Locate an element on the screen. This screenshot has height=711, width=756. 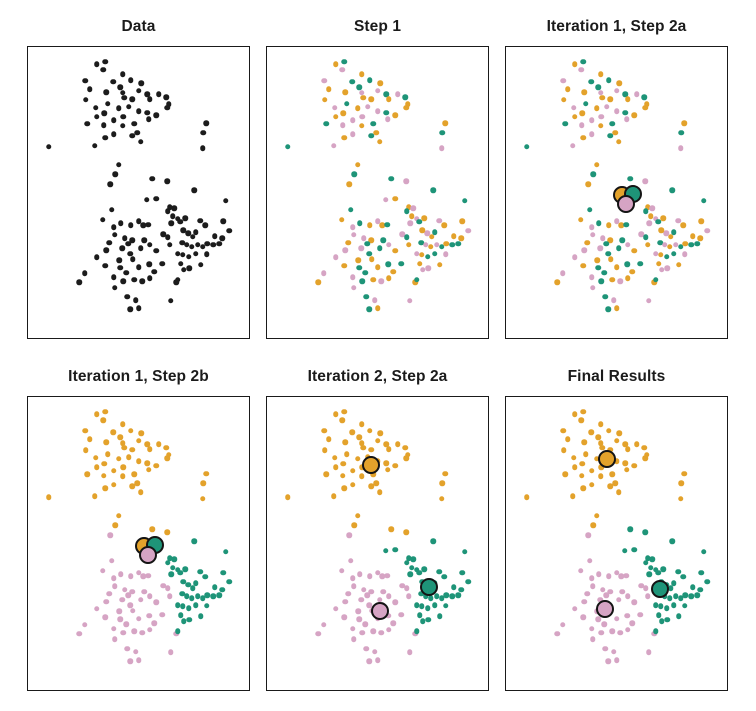
panel-cell-step1: Step 1 is located at coordinates (377, 173).